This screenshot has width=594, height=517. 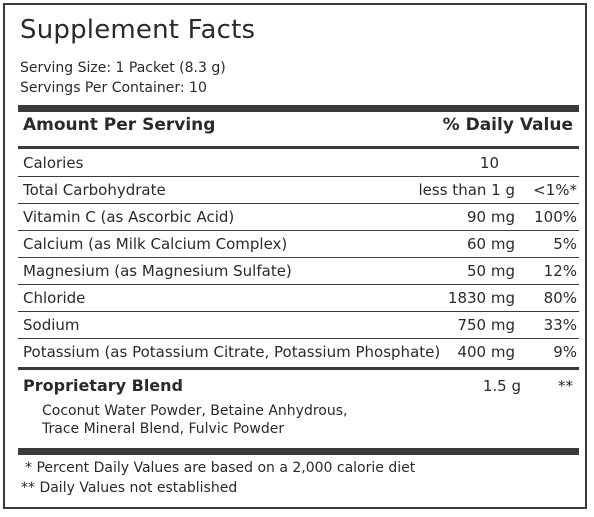 What do you see at coordinates (103, 385) in the screenshot?
I see `proprietary-blend-title: Proprietary Blend` at bounding box center [103, 385].